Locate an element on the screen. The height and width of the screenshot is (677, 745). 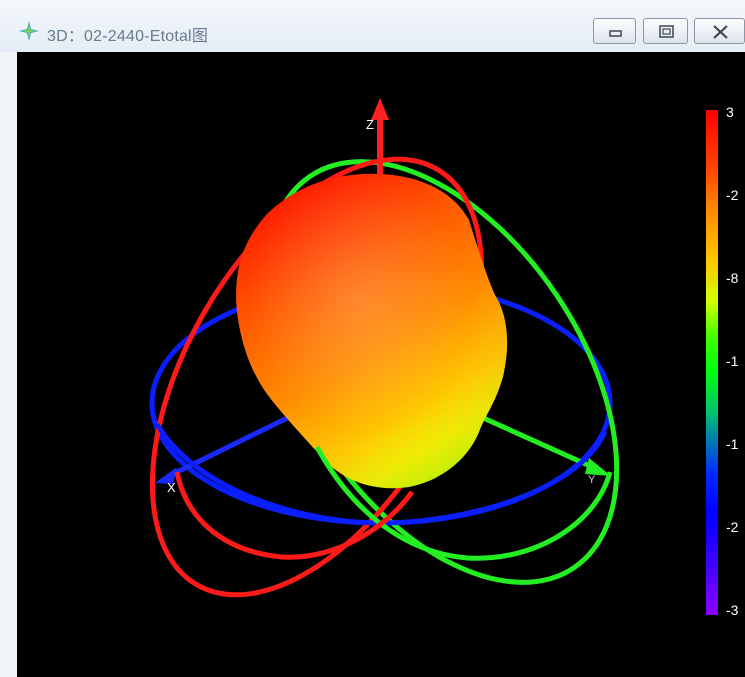
colorbar-label-5: -2 is located at coordinates (732, 527).